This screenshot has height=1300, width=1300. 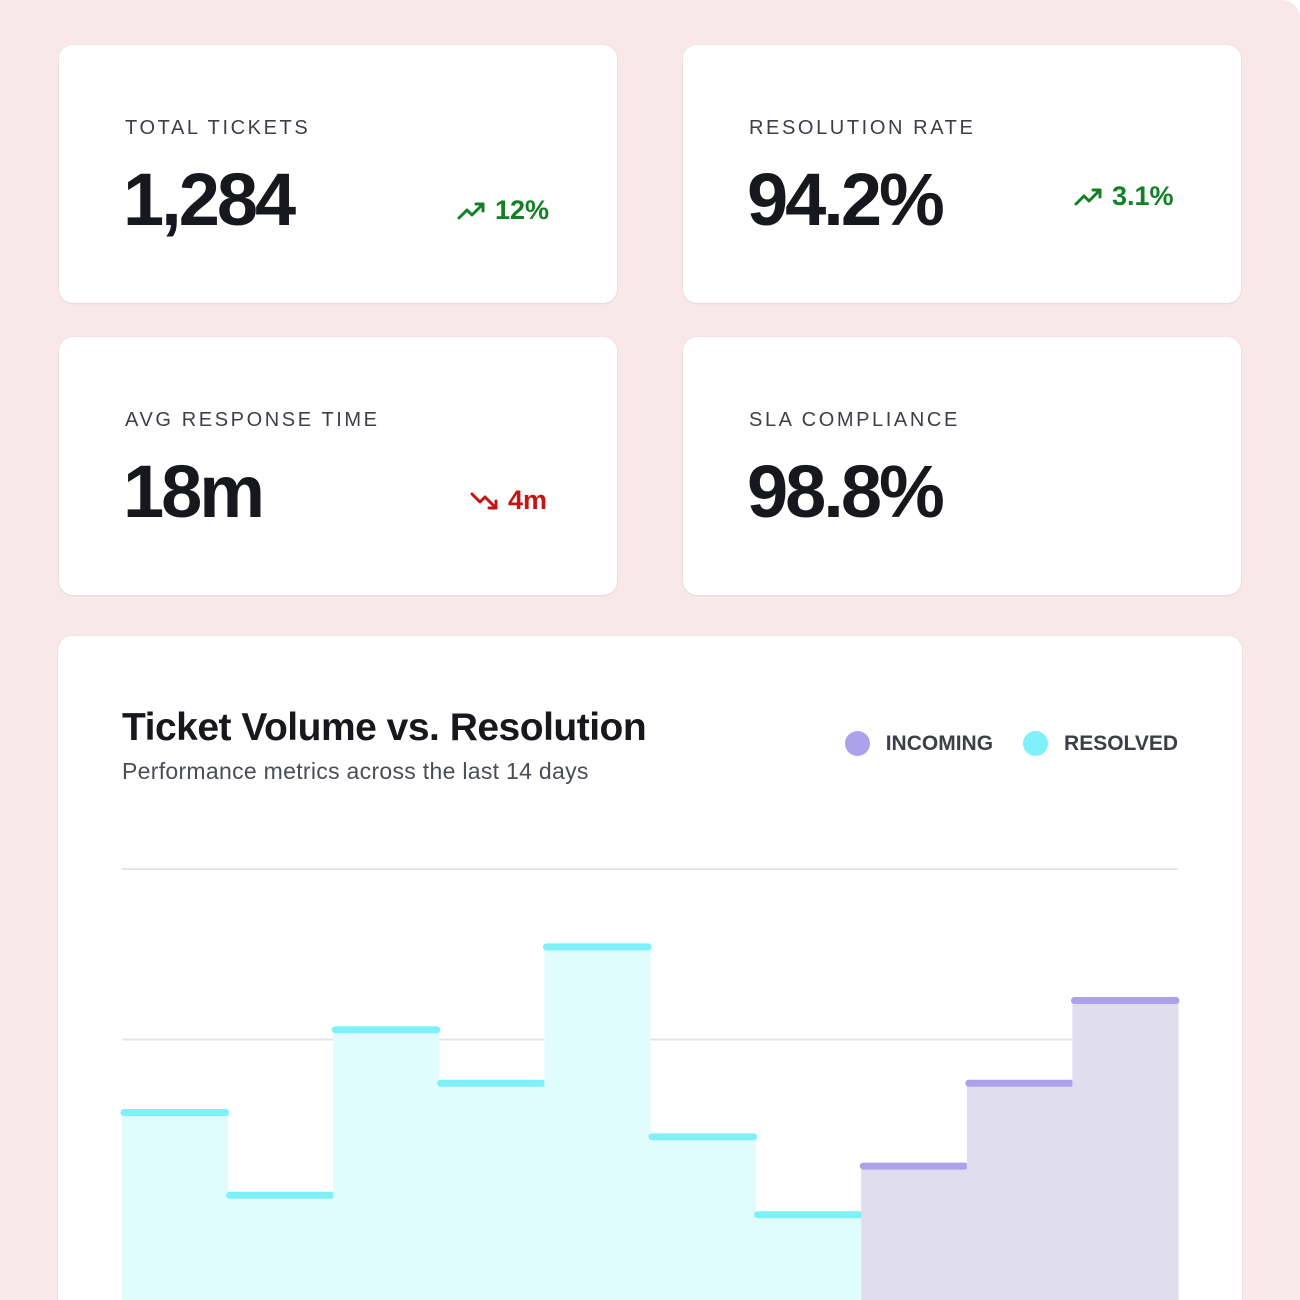 I want to click on kpi-delta: 3.1%, so click(x=1124, y=196).